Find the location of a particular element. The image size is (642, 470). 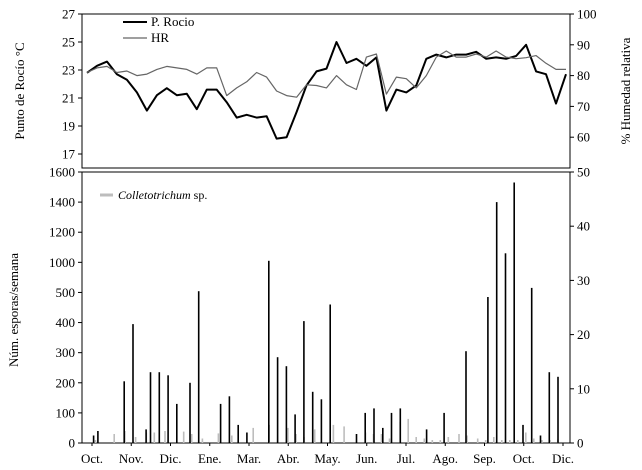

tick-label-right-3: 90 is located at coordinates (583, 44).